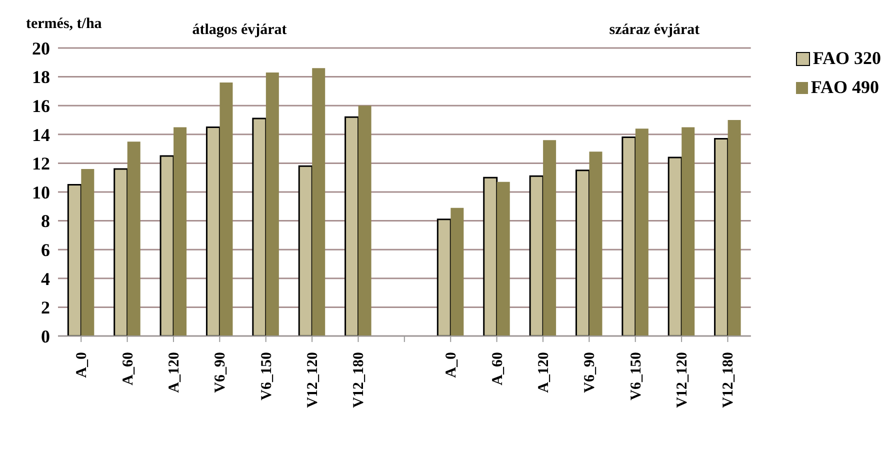  What do you see at coordinates (45, 250) in the screenshot?
I see `y-tick-label: 6` at bounding box center [45, 250].